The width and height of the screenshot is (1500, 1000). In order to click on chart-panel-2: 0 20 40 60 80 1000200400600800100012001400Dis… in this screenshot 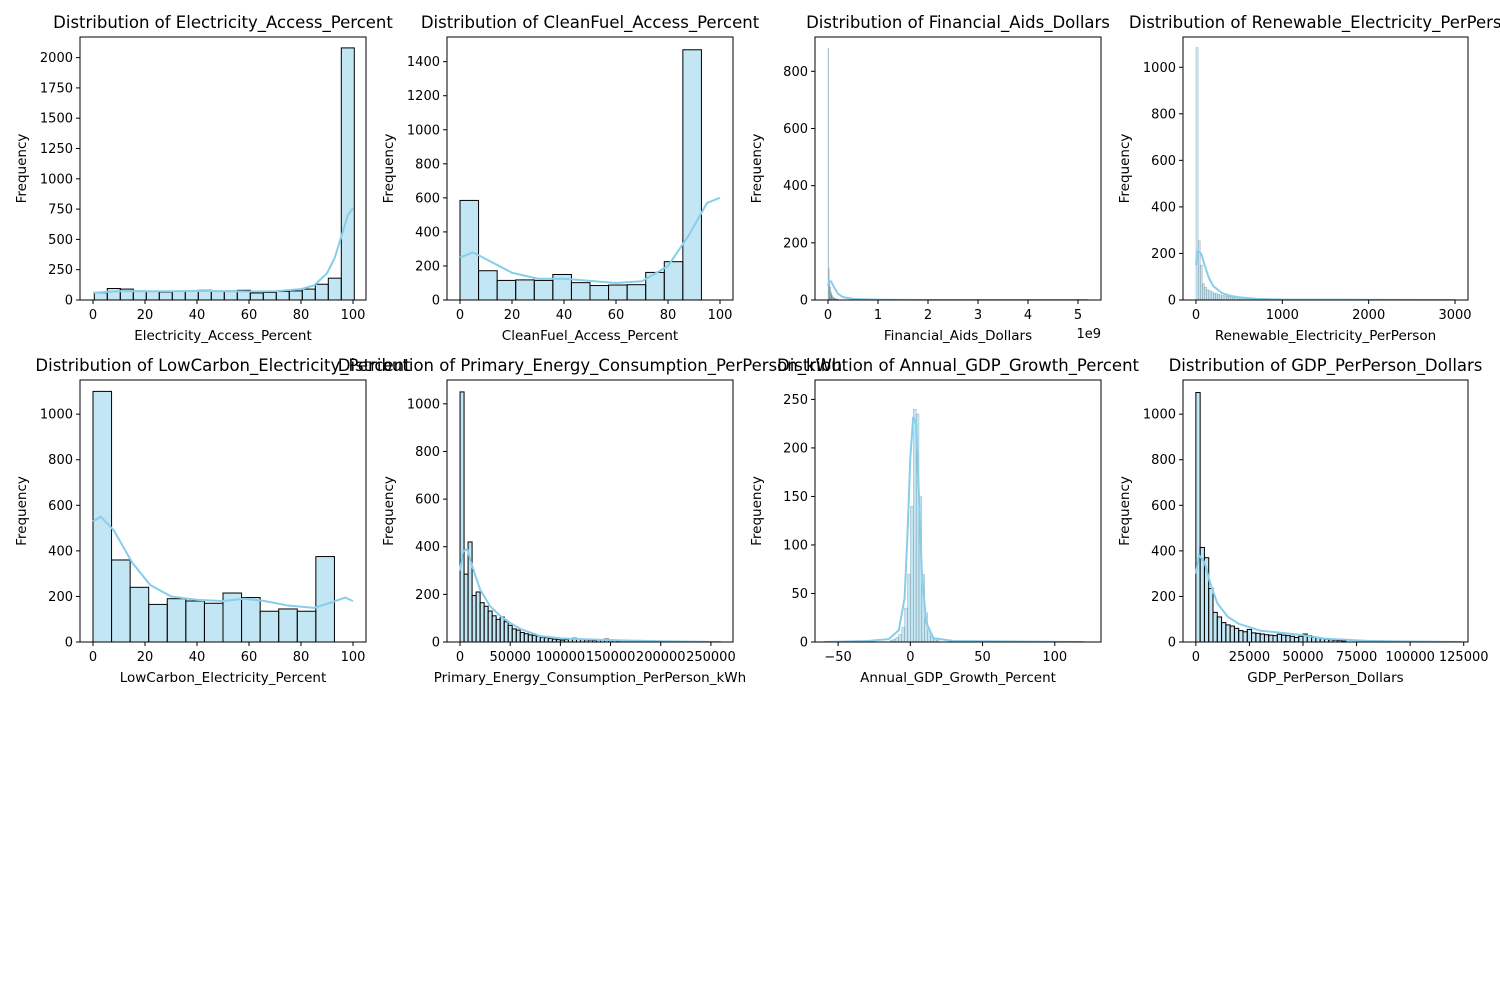, I will do `click(570, 178)`.